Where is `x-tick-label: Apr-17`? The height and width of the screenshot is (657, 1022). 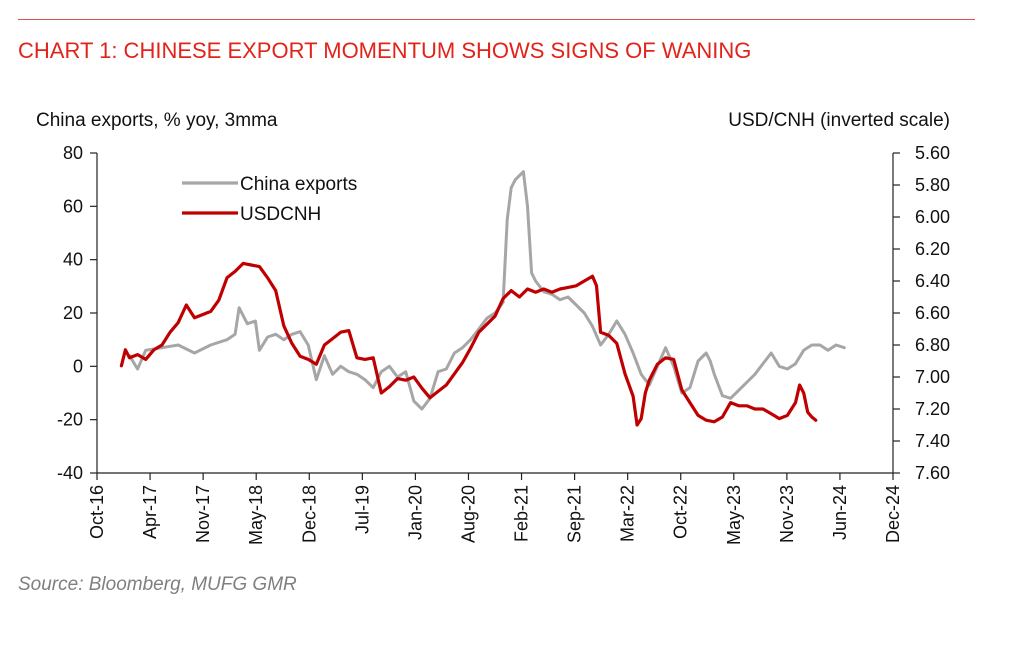 x-tick-label: Apr-17 is located at coordinates (150, 512).